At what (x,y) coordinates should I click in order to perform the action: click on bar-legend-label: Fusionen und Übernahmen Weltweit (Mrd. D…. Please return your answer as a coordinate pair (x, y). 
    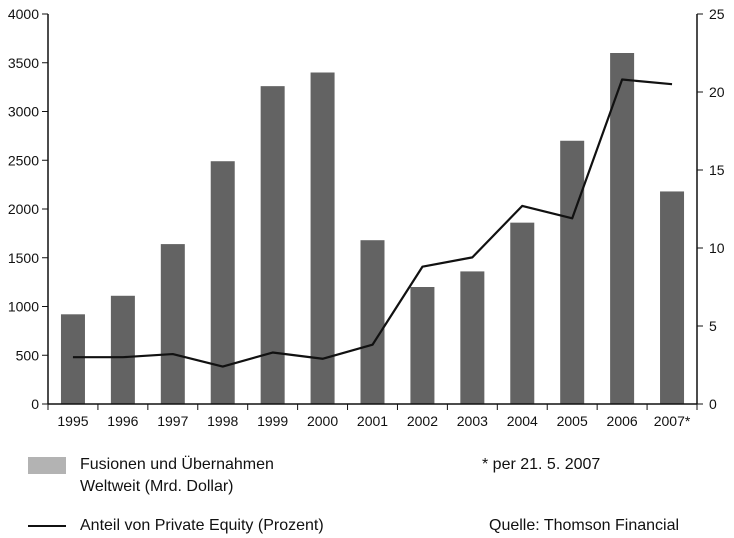
    Looking at the image, I should click on (177, 476).